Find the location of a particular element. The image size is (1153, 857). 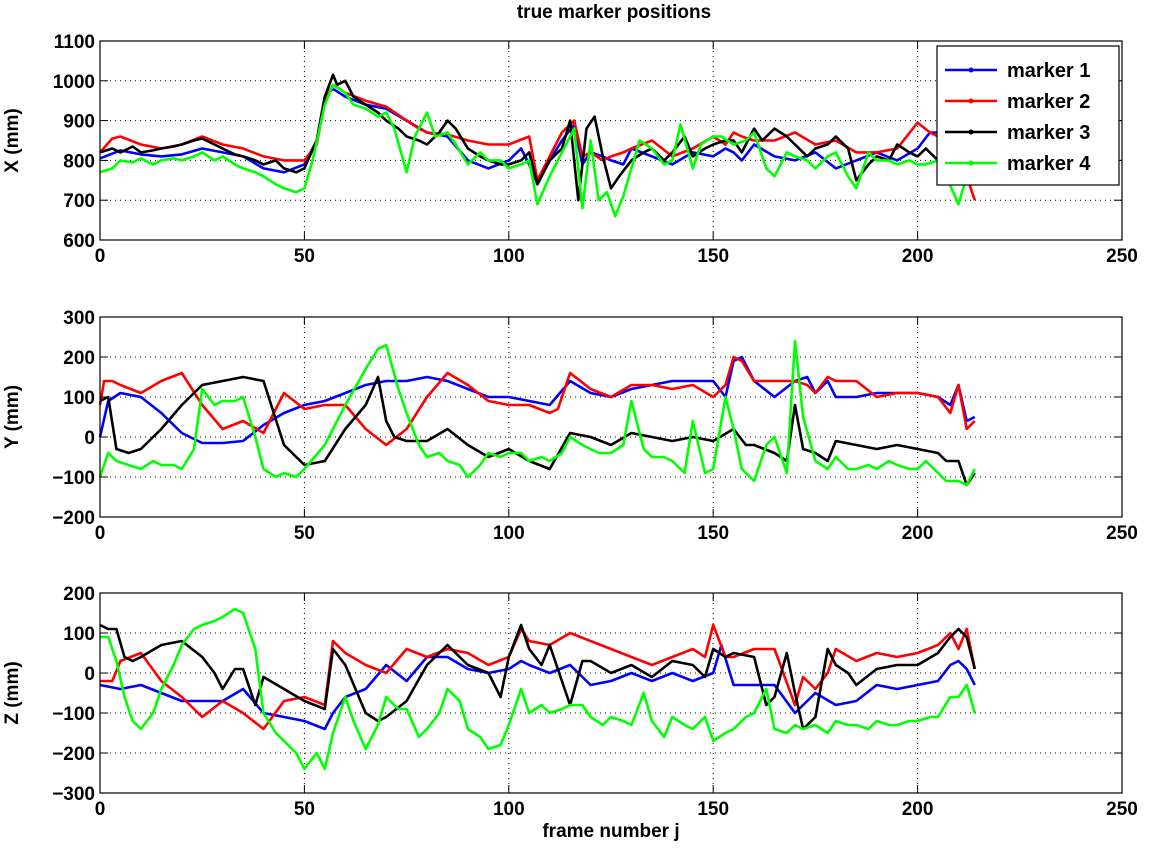

legend-label: marker 2 is located at coordinates (1048, 102).